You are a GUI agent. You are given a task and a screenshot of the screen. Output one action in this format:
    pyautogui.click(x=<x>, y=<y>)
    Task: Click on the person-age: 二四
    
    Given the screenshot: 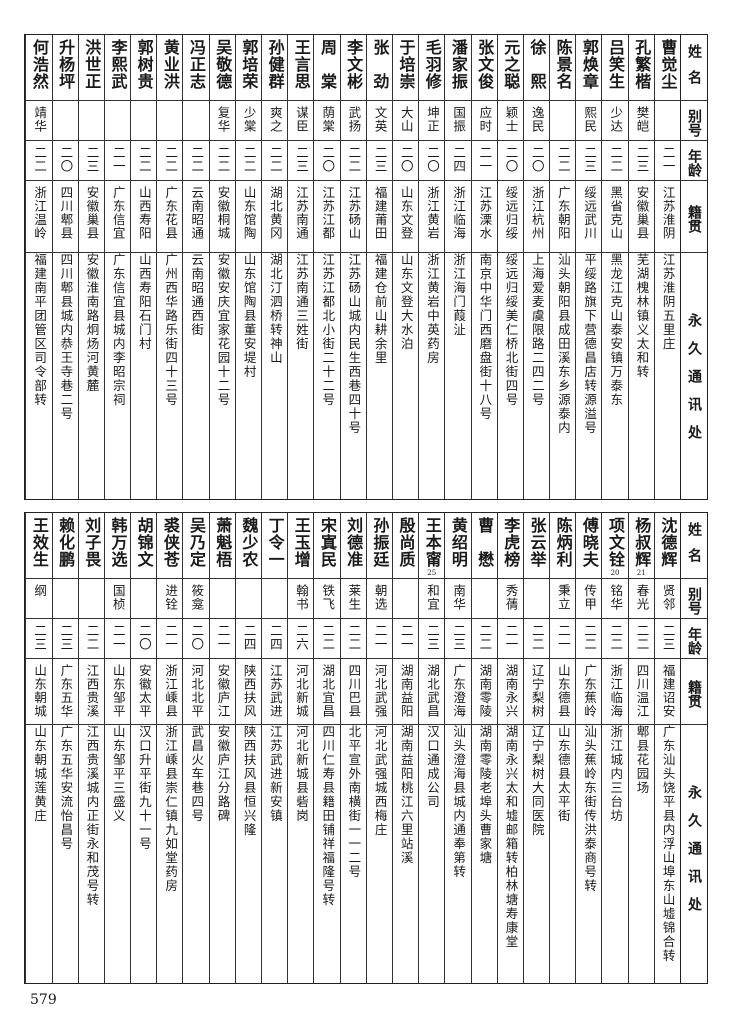 What is the action you would take?
    pyautogui.click(x=275, y=637)
    